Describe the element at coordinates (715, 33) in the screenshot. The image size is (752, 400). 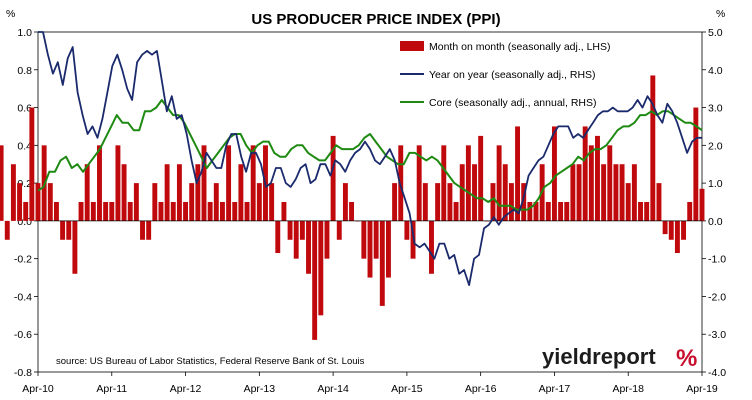
I see `right-tick-label: 5.0` at that location.